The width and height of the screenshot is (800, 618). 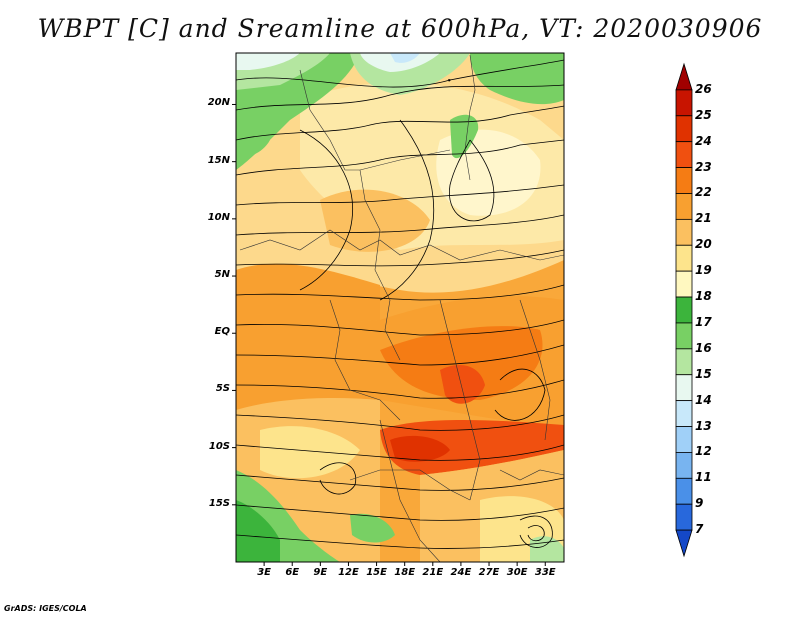 What do you see at coordinates (703, 347) in the screenshot?
I see `colorbar-label: 16` at bounding box center [703, 347].